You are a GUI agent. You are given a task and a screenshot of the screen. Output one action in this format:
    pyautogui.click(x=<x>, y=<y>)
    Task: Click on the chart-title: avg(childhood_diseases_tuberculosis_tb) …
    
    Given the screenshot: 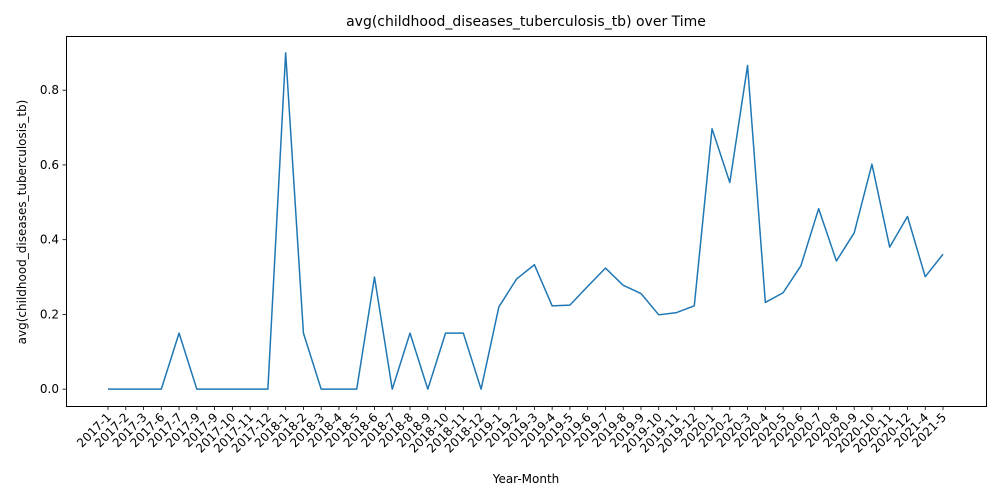 What is the action you would take?
    pyautogui.click(x=526, y=22)
    